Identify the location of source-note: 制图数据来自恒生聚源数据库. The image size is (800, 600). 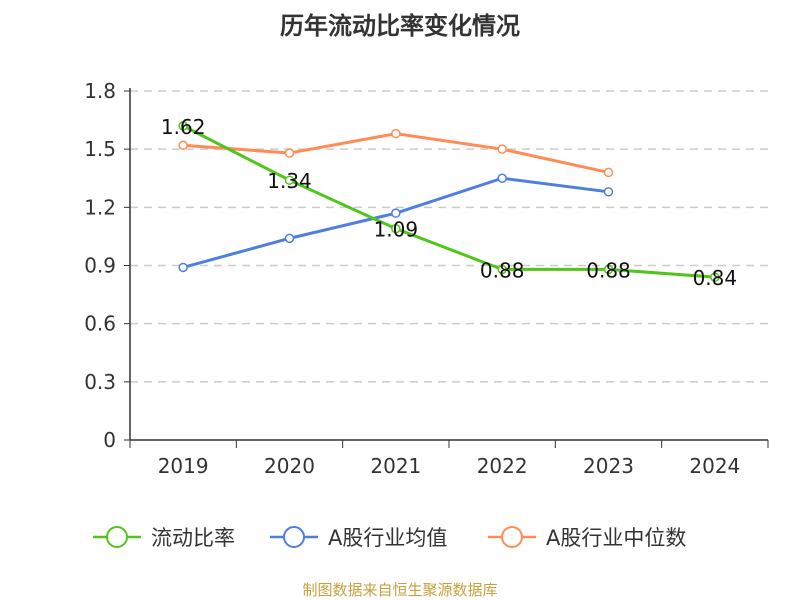
(400, 590).